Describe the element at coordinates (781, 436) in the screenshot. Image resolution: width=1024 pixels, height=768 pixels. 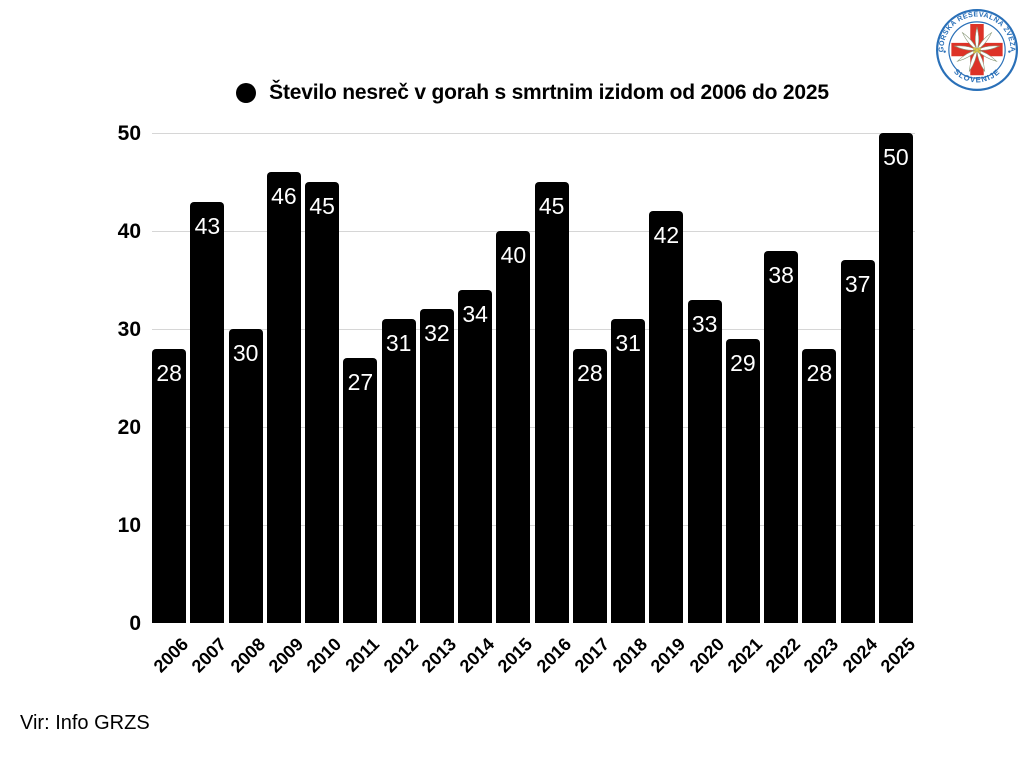
I see `bar-2022: 38` at that location.